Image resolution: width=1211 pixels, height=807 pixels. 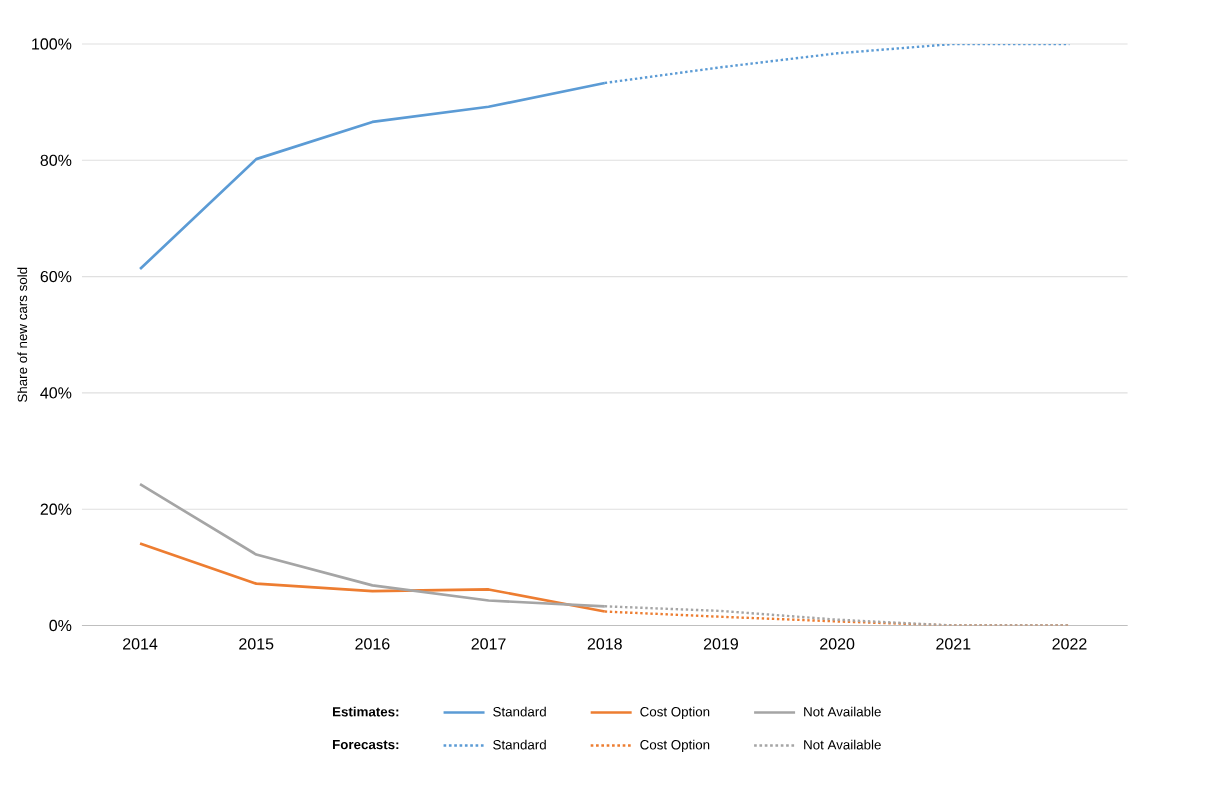 I want to click on y-tick-label: 60%, so click(x=56, y=277).